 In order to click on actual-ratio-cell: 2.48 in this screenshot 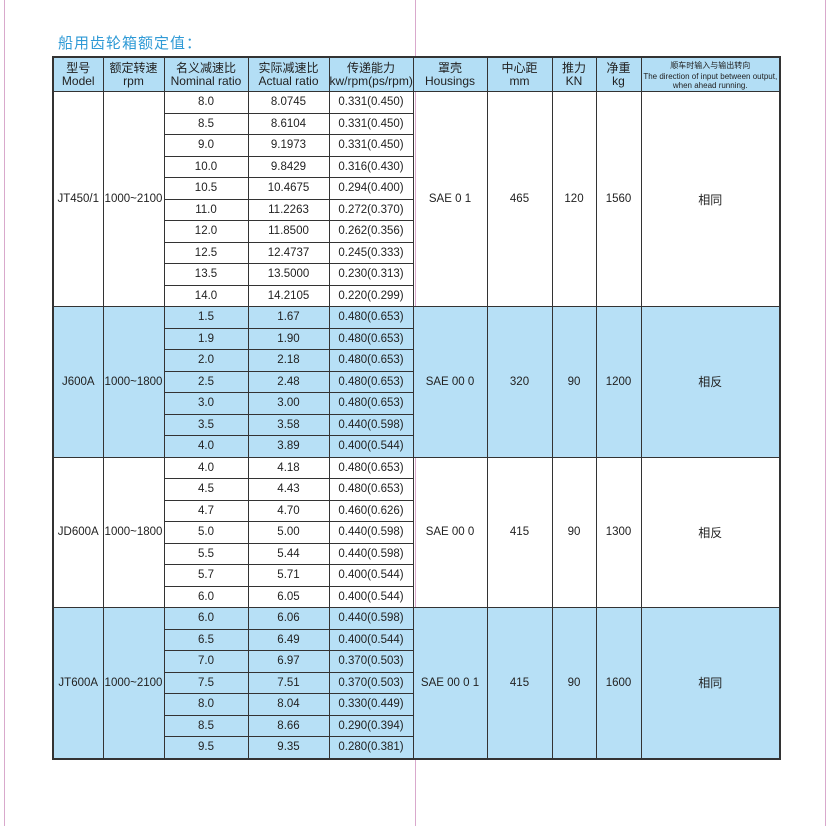, I will do `click(288, 381)`.